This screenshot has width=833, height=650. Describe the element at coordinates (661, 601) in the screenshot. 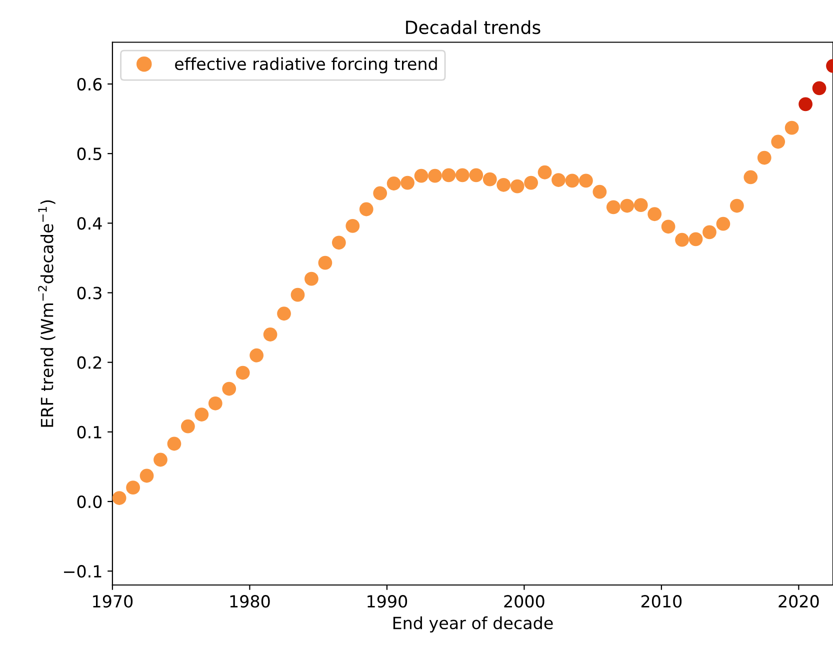

I see `x-tick-label: 2010` at that location.